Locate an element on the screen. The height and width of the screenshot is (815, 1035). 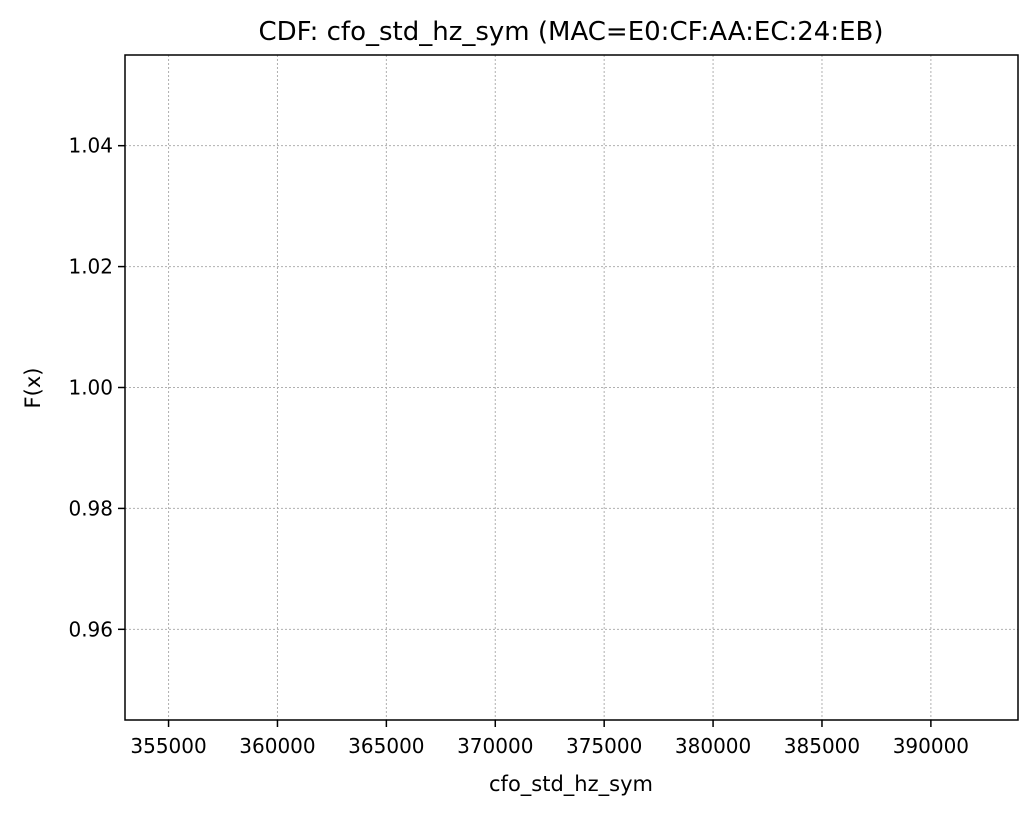
x-tick-label: 365000 is located at coordinates (386, 746).